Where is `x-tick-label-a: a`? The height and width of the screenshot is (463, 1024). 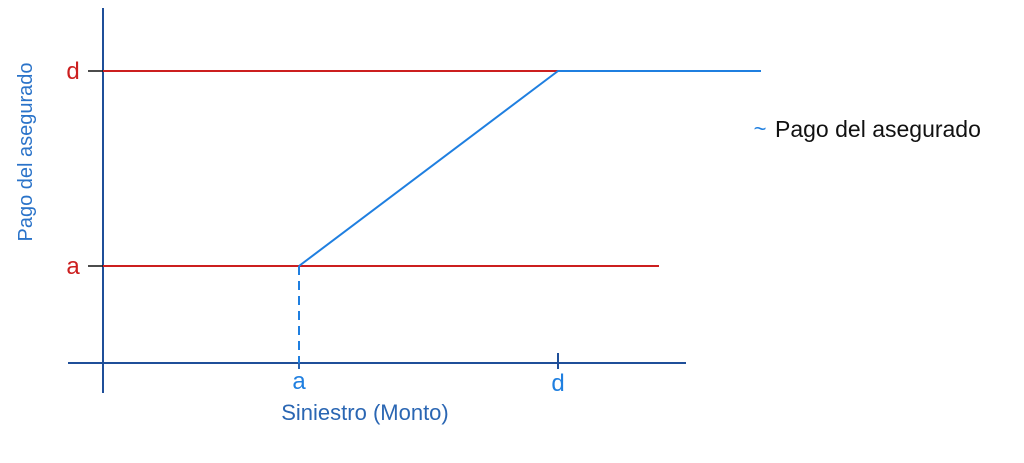 x-tick-label-a: a is located at coordinates (299, 381).